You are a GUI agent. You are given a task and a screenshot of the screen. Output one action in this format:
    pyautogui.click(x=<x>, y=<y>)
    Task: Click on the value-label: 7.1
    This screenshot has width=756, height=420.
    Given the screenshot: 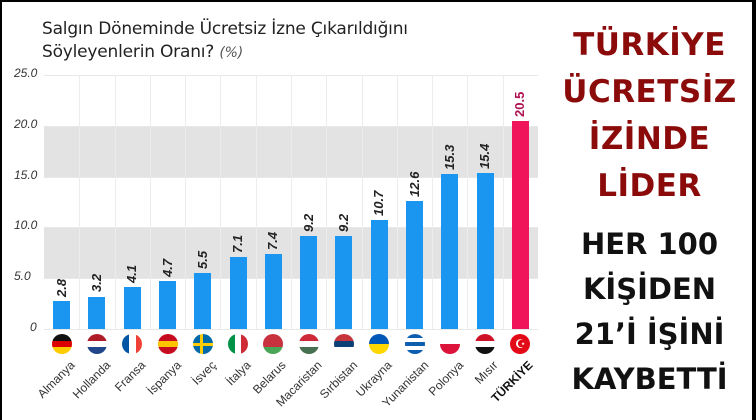 What is the action you would take?
    pyautogui.click(x=238, y=243)
    